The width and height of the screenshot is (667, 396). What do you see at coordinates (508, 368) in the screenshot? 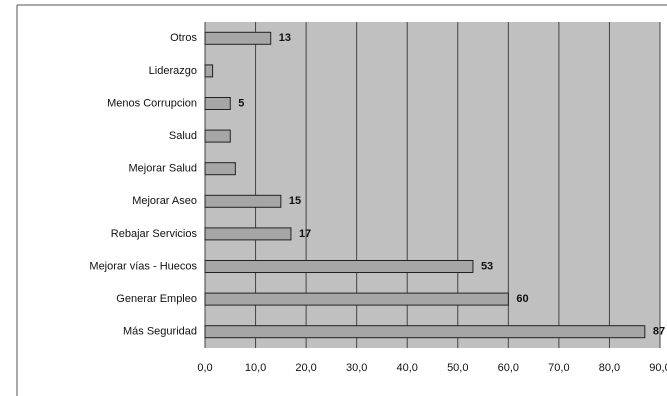
I see `x-tick-label: 60,0` at bounding box center [508, 368].